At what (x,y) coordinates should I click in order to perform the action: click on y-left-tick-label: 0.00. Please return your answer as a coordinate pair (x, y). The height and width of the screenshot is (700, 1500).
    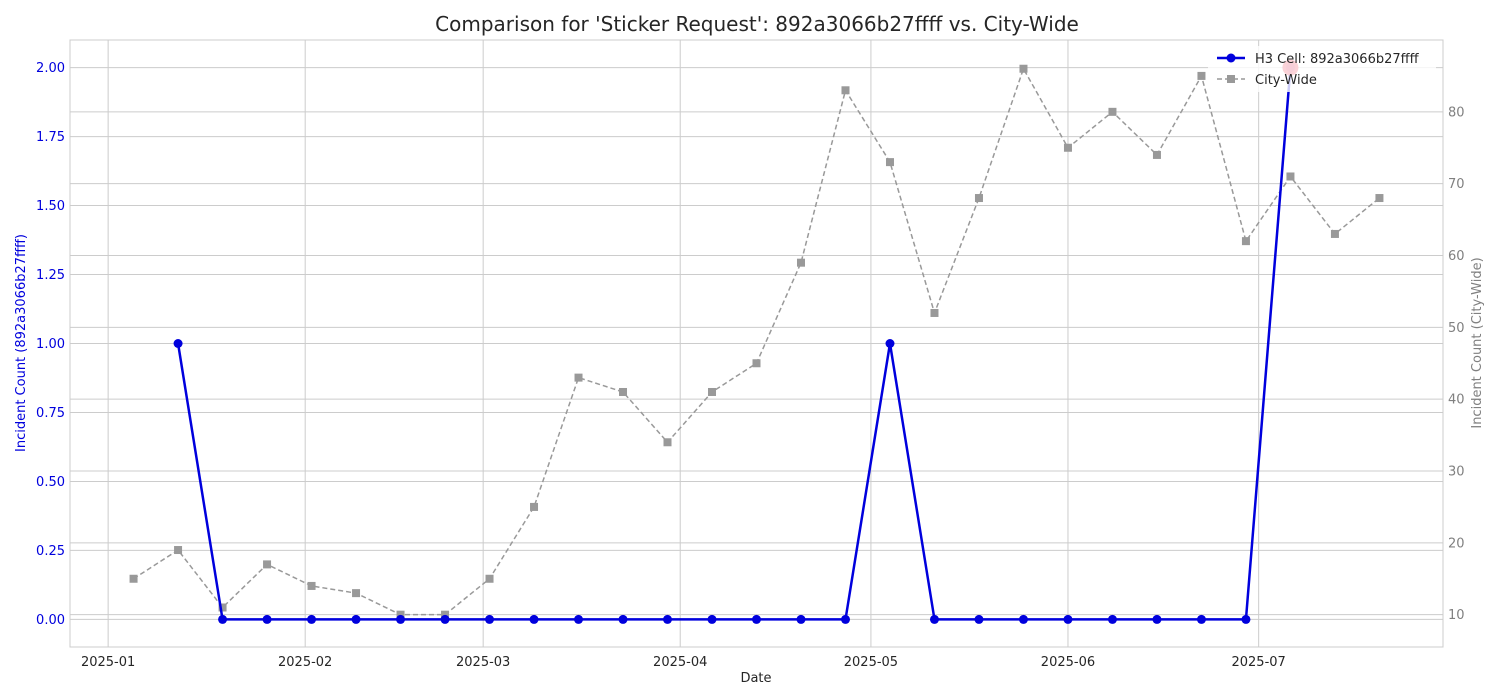
    Looking at the image, I should click on (50, 620).